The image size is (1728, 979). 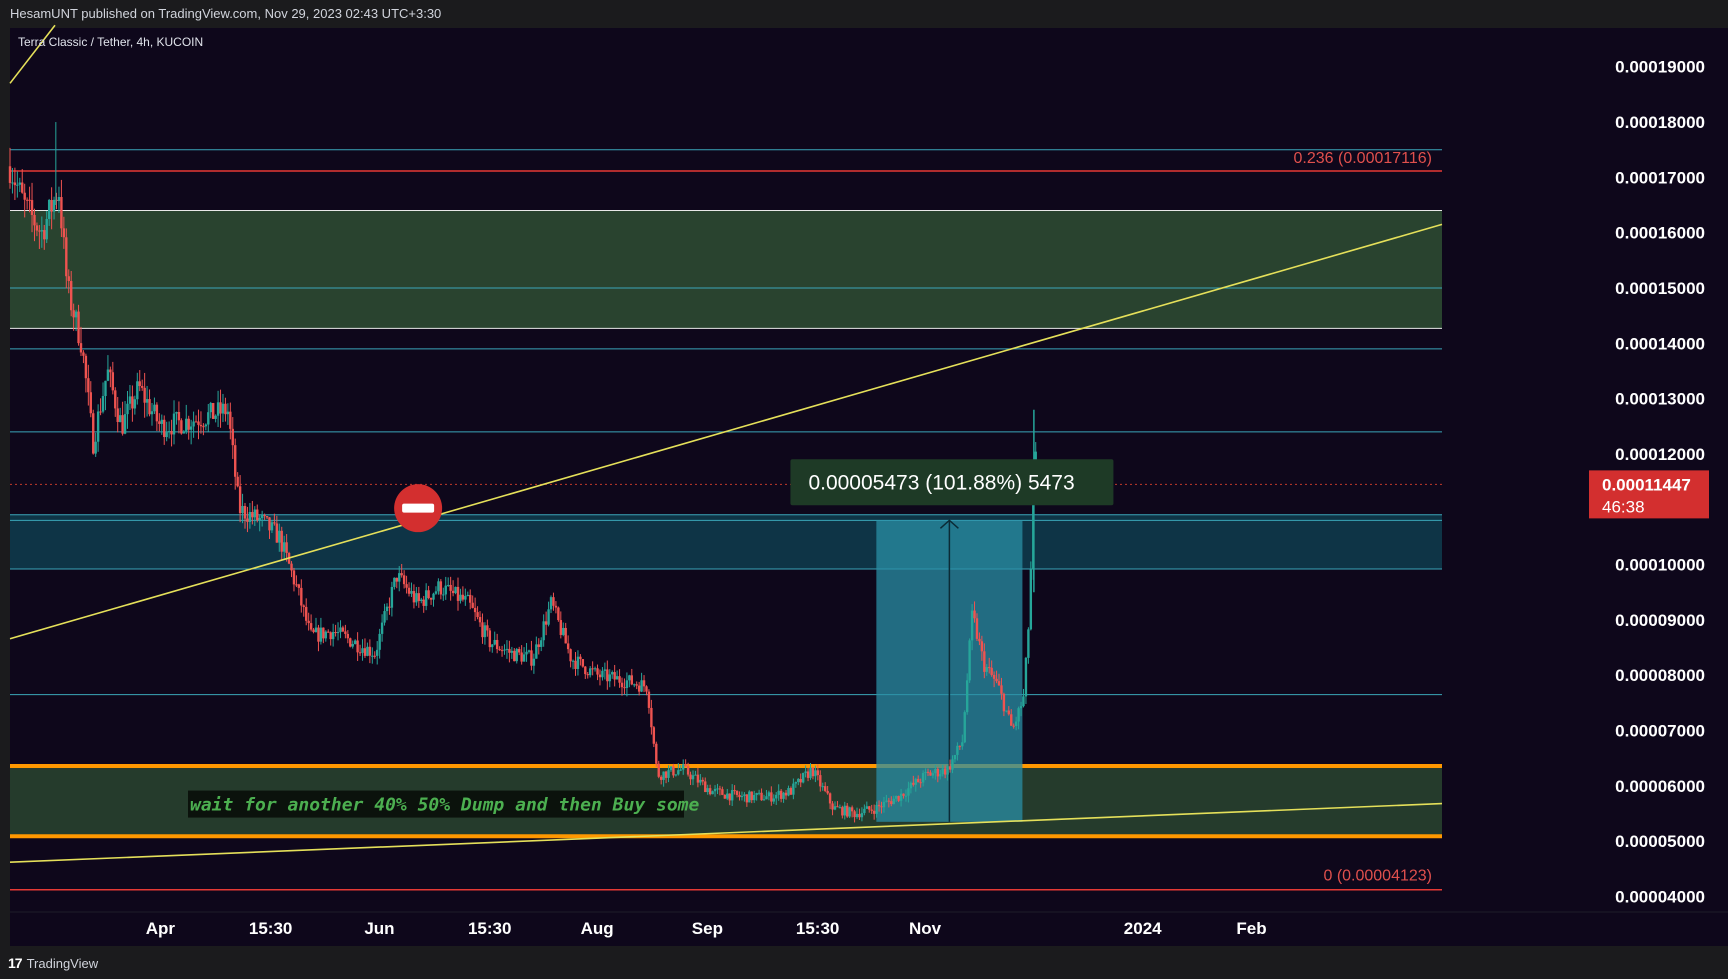 What do you see at coordinates (1660, 343) in the screenshot?
I see `price-axis-tick-label: 0.00014000` at bounding box center [1660, 343].